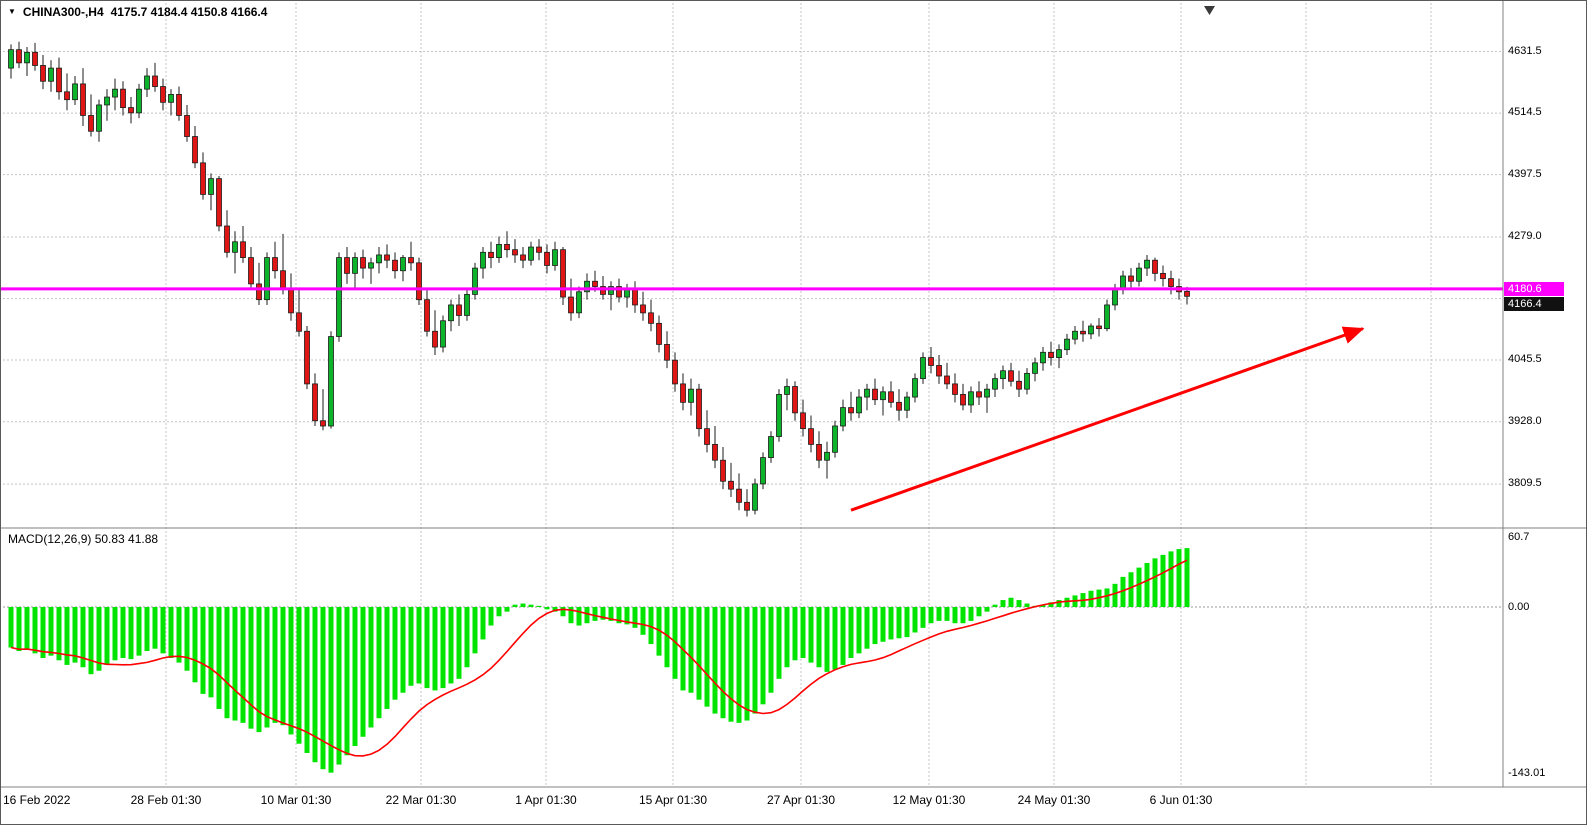  I want to click on macd-indicator-label: MACD(12,26,9) 50.83 41.88, so click(83, 539).